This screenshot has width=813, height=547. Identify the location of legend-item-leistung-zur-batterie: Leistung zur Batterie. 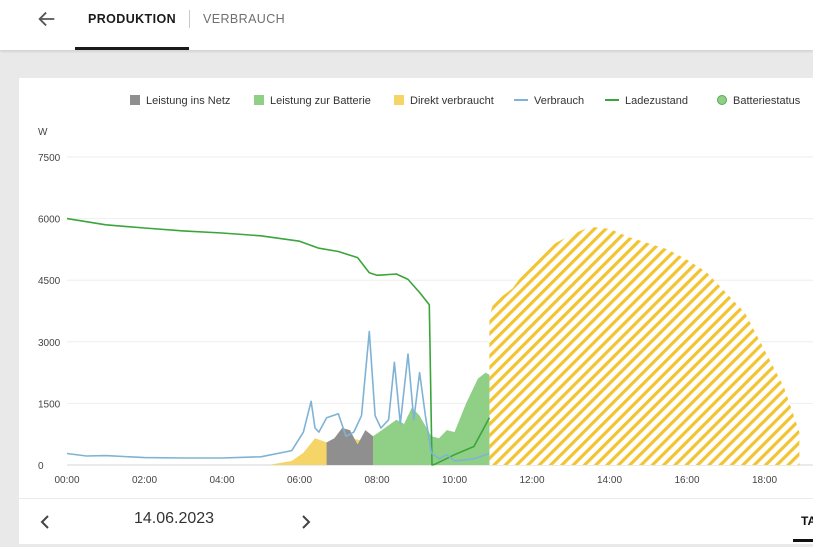
(312, 101).